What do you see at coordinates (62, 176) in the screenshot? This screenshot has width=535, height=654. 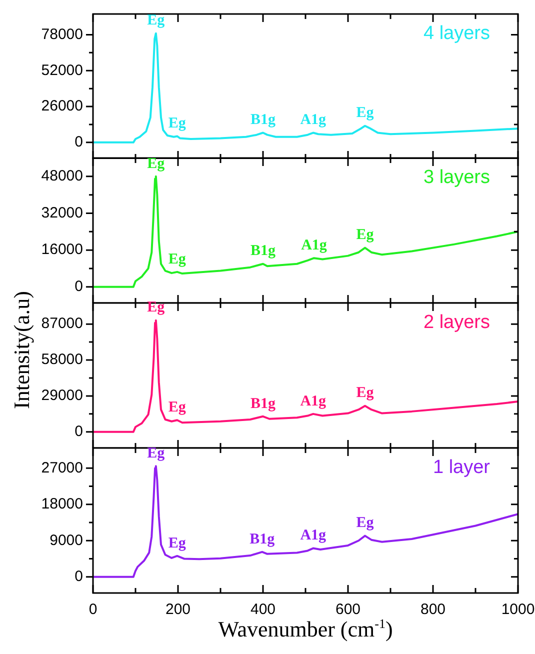 I see `y-tick-label: 48000` at bounding box center [62, 176].